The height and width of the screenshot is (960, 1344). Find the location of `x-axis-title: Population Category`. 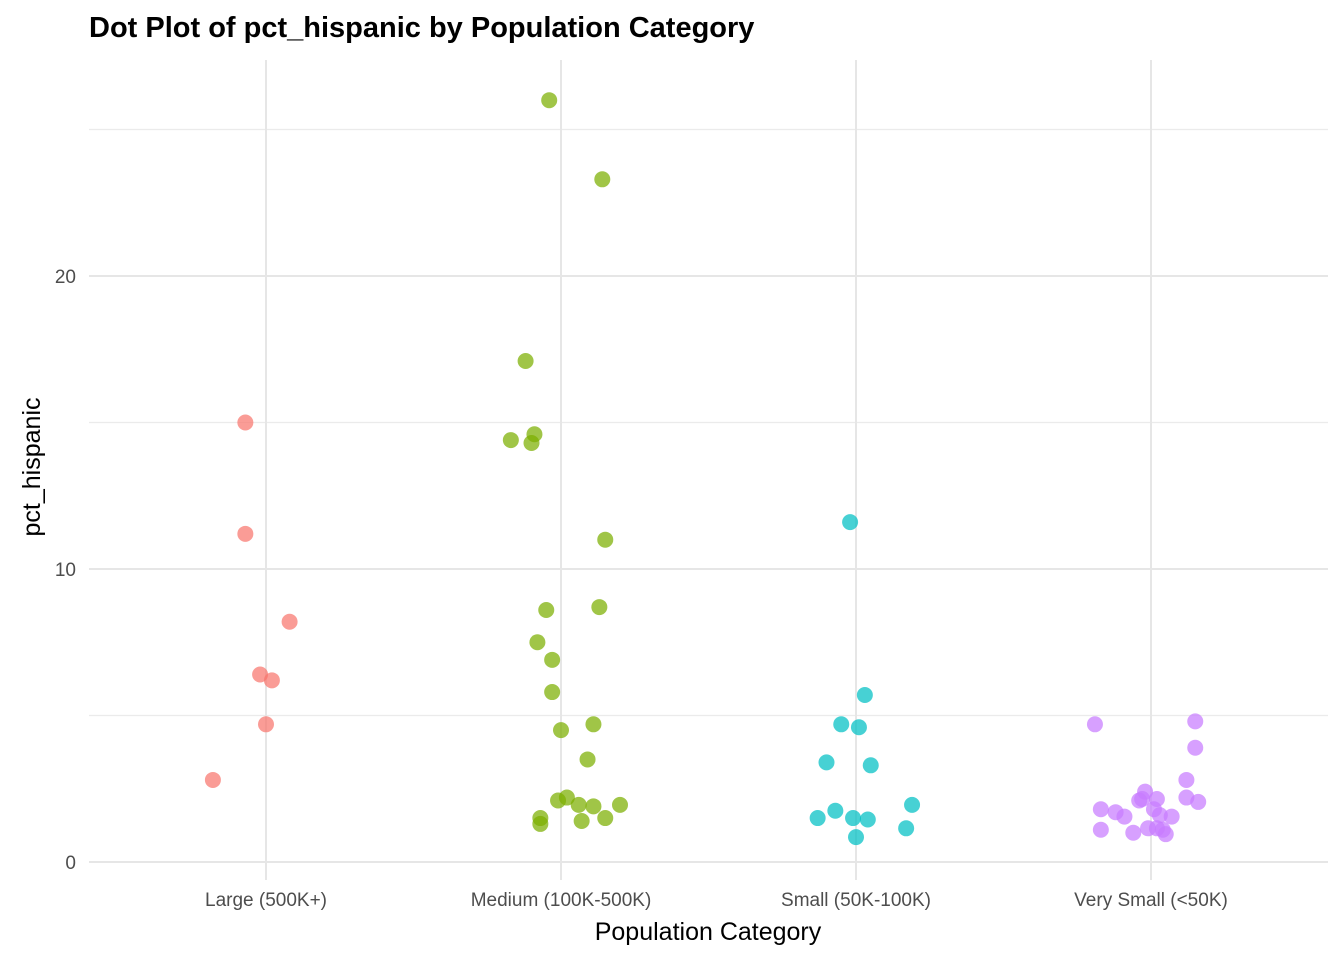

x-axis-title: Population Category is located at coordinates (708, 932).